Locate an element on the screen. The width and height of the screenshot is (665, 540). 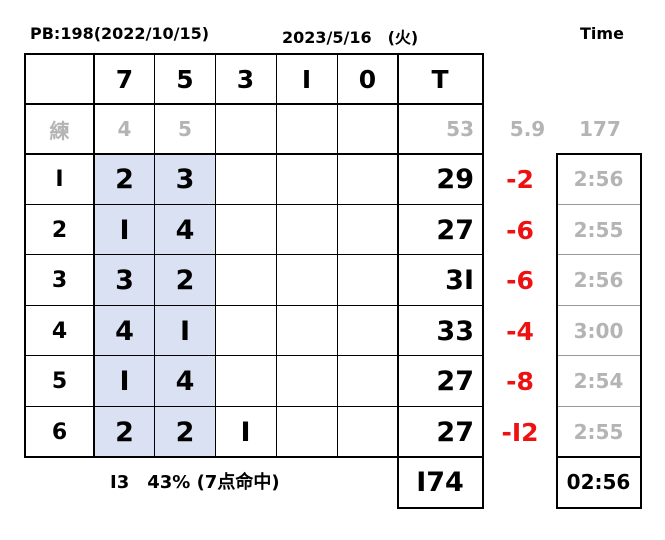
col-header-3: 3 is located at coordinates (245, 79).